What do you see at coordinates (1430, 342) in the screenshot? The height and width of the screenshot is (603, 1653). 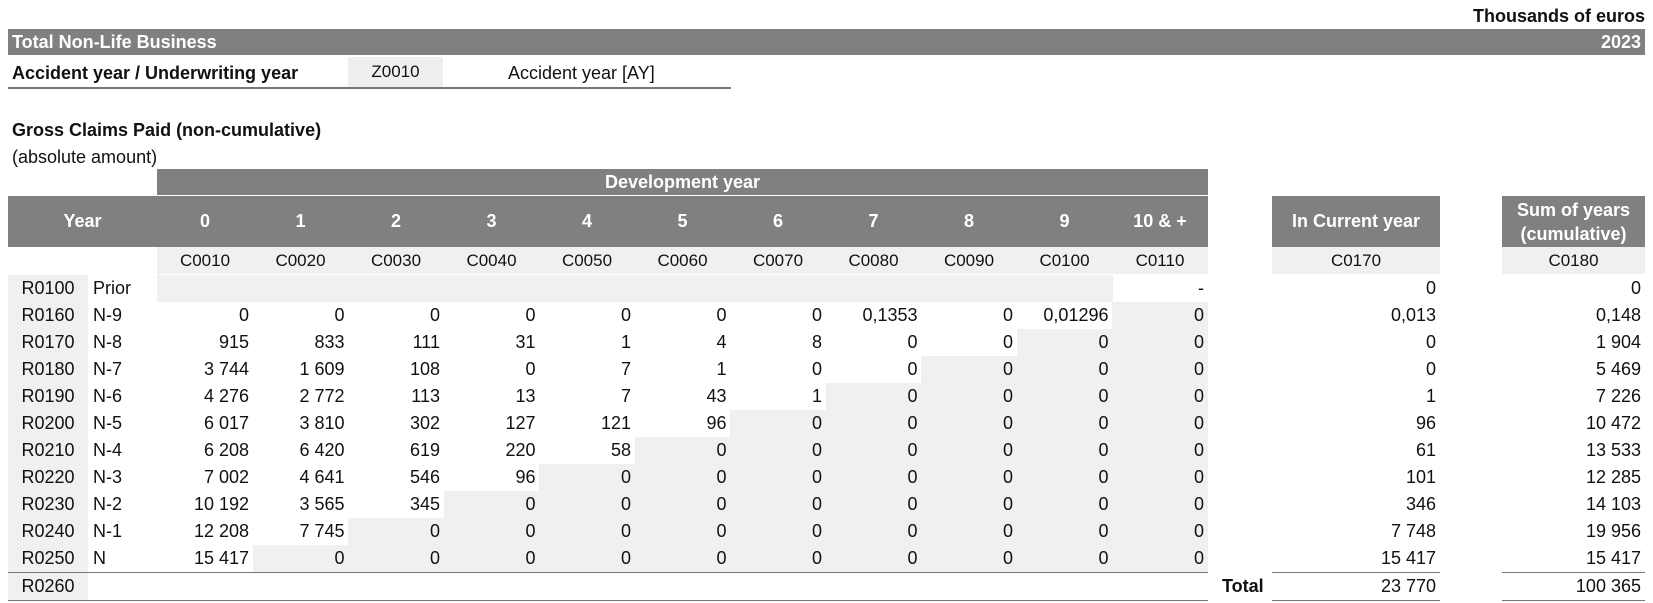 I see `current-year-cell: 0` at bounding box center [1430, 342].